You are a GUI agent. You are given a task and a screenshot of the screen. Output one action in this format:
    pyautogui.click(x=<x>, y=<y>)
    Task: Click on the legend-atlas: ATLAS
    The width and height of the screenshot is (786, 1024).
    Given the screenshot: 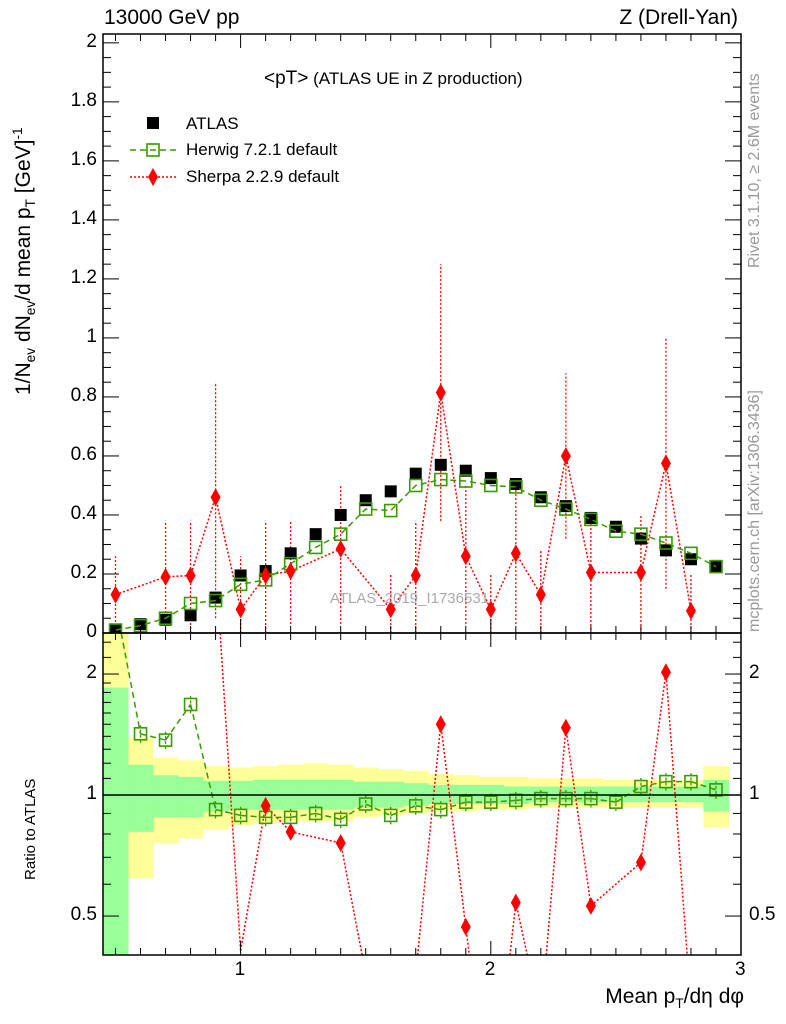 What is the action you would take?
    pyautogui.click(x=212, y=123)
    